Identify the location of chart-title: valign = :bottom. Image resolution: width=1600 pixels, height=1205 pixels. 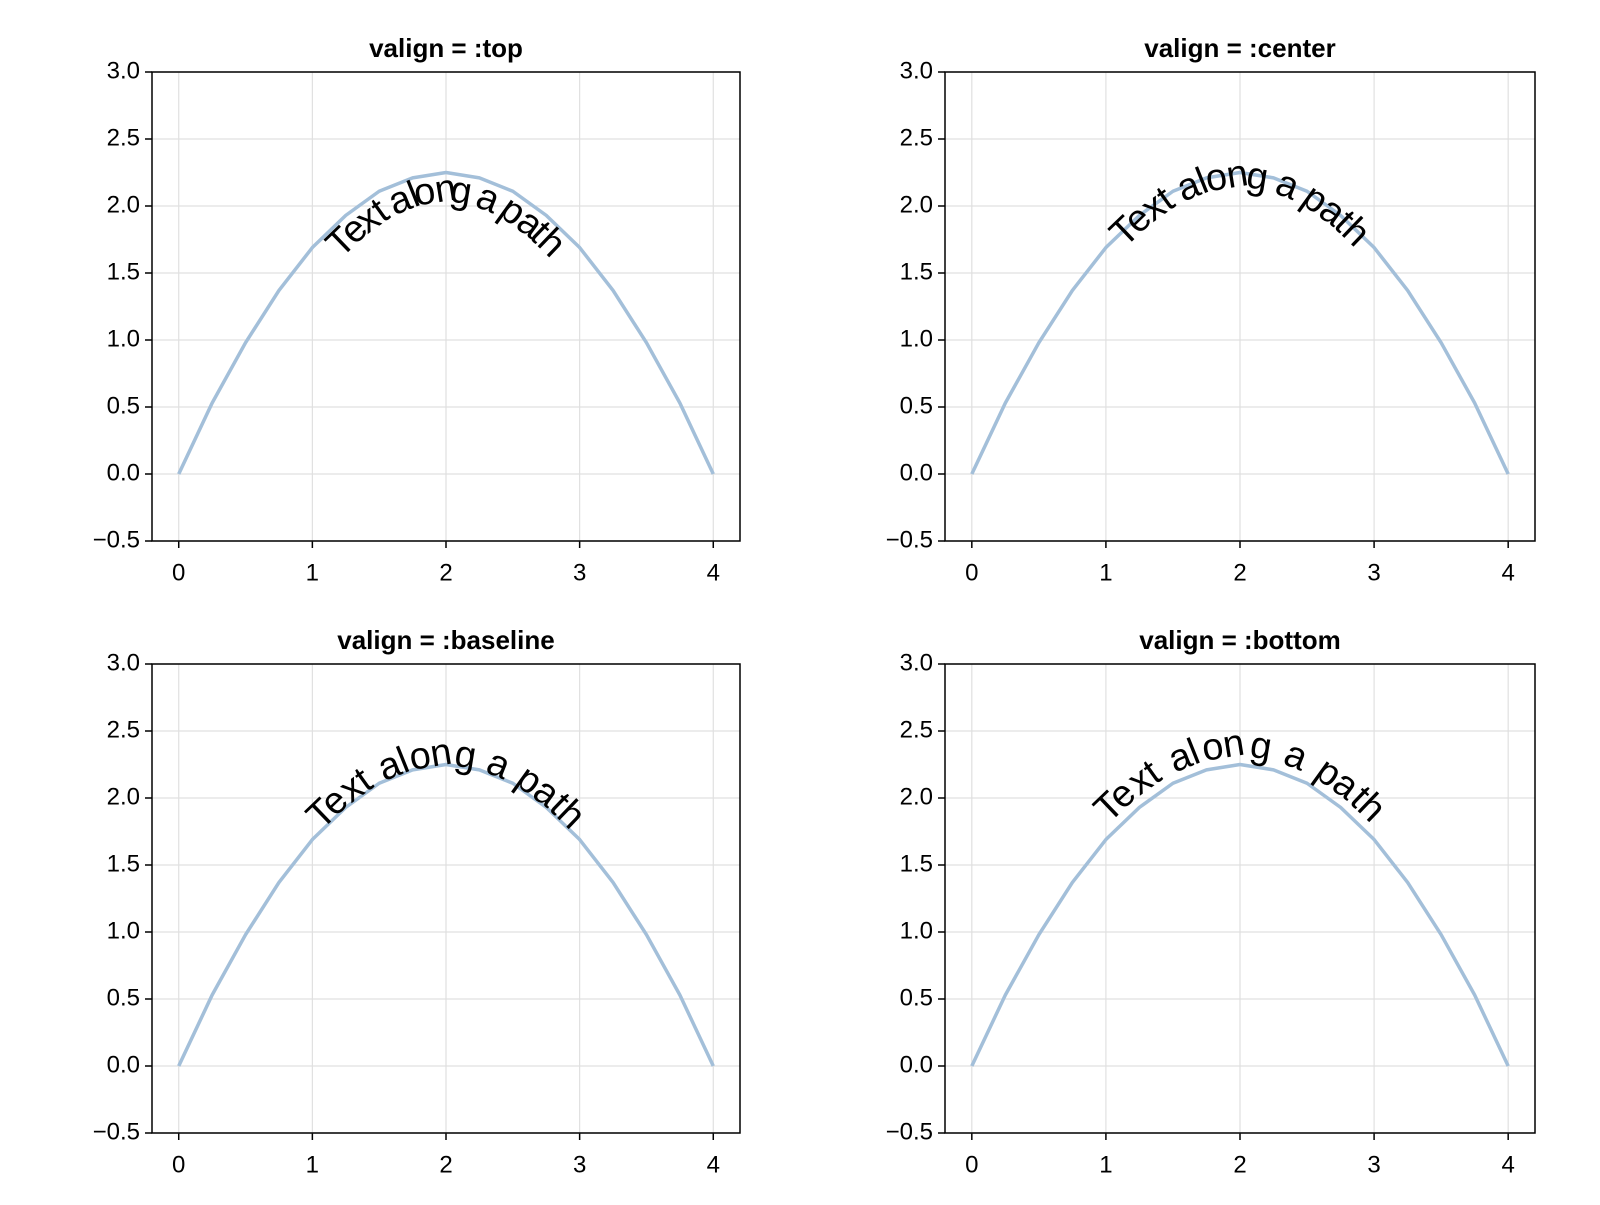
(1240, 640).